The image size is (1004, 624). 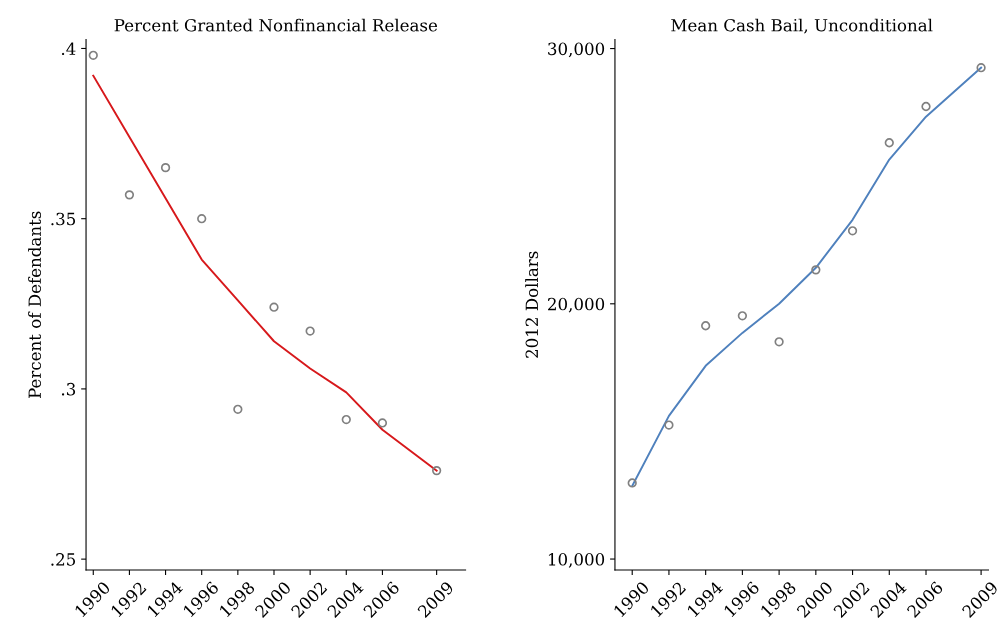 What do you see at coordinates (276, 25) in the screenshot?
I see `chart-title: Percent Granted Nonfinancial Release` at bounding box center [276, 25].